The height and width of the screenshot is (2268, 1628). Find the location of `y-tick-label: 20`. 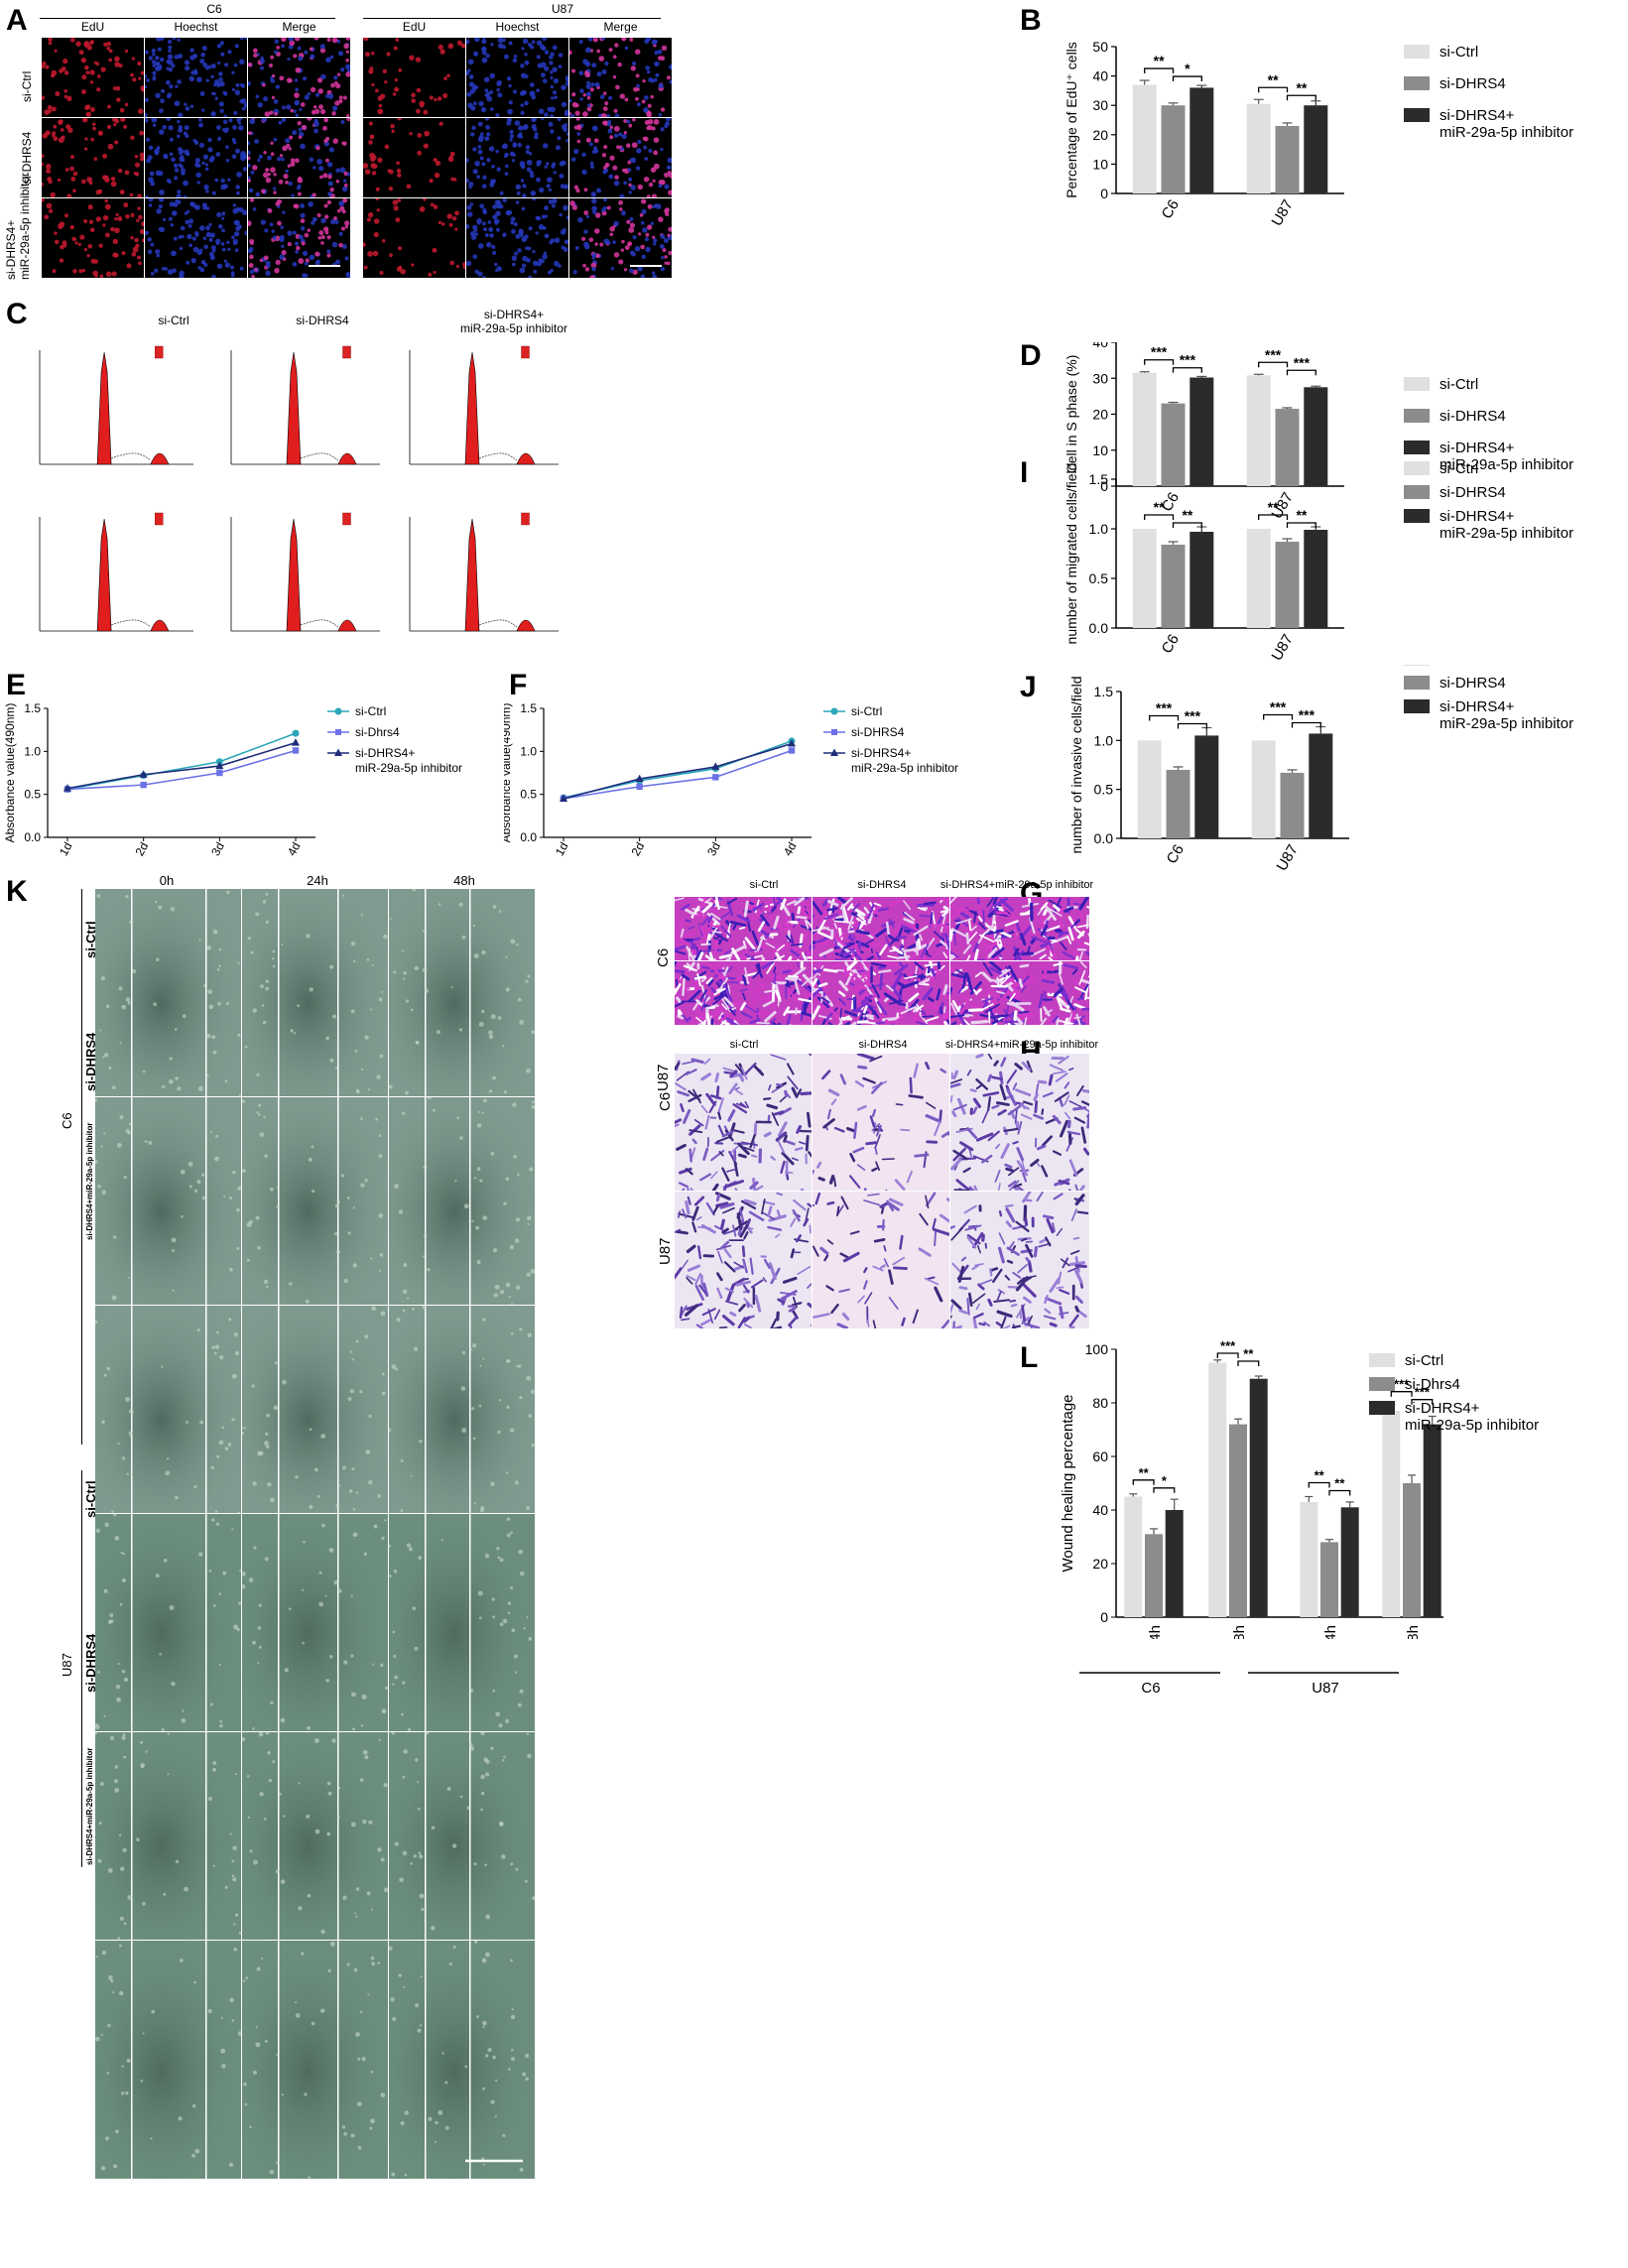

y-tick-label: 20 is located at coordinates (1100, 1564).